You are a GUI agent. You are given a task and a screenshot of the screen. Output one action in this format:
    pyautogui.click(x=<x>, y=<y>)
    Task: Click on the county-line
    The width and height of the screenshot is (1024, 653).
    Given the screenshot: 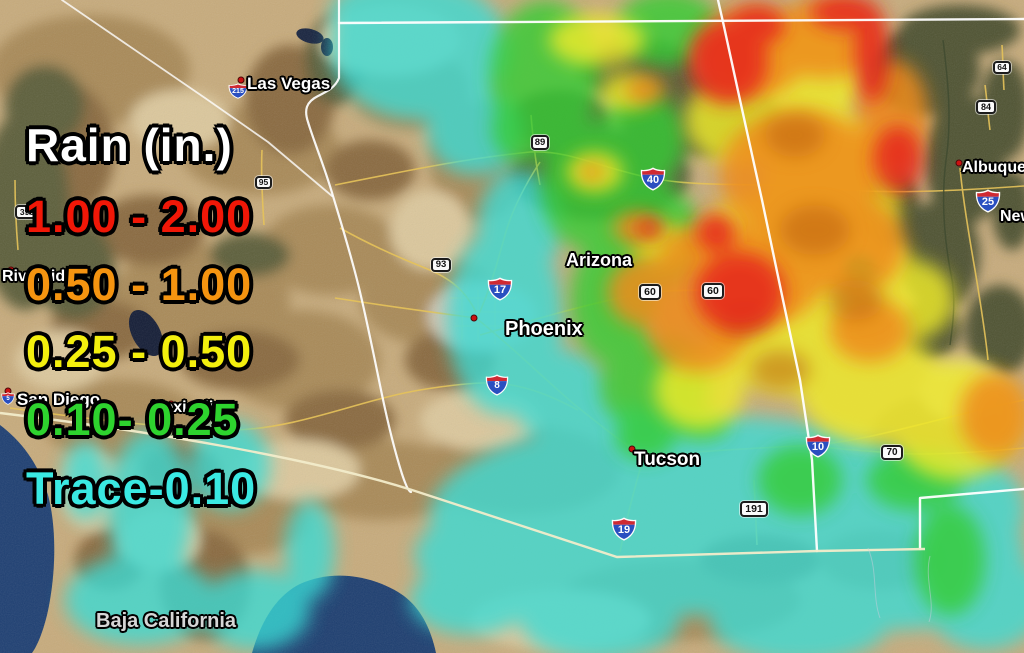 What is the action you would take?
    pyautogui.click(x=899, y=585)
    